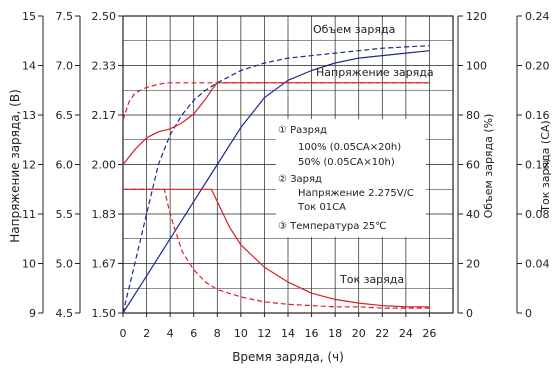 This screenshot has height=368, width=554. What do you see at coordinates (469, 313) in the screenshot?
I see `tick-label-capacity: 0` at bounding box center [469, 313].